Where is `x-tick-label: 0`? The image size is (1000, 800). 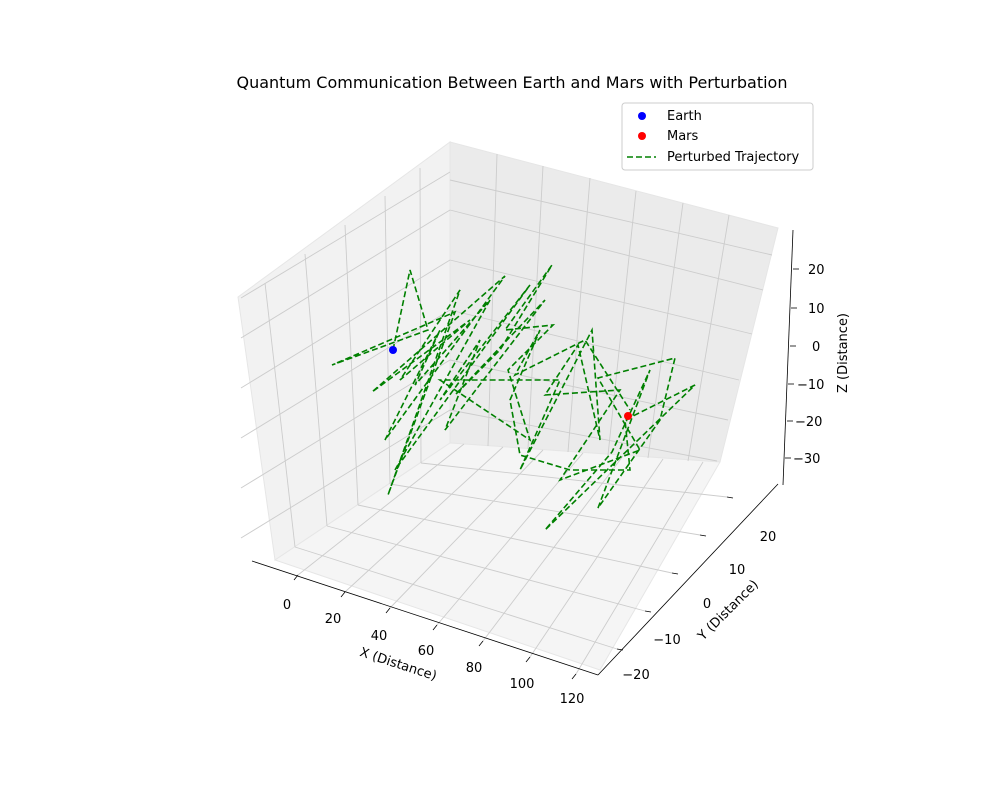
x-tick-label: 0 is located at coordinates (287, 605).